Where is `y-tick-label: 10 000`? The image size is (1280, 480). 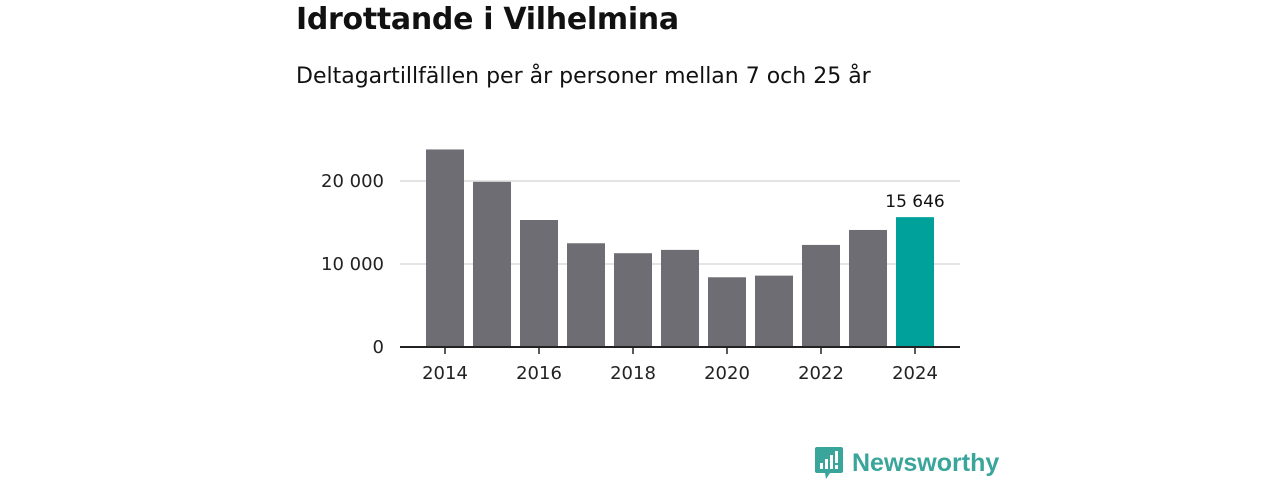 y-tick-label: 10 000 is located at coordinates (352, 264).